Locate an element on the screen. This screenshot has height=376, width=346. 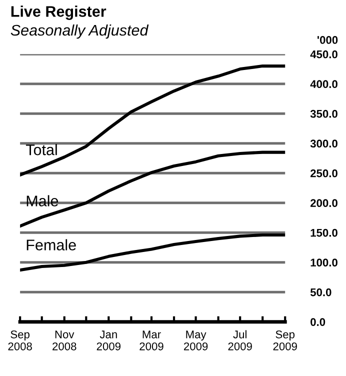
line-series is located at coordinates (153, 252).